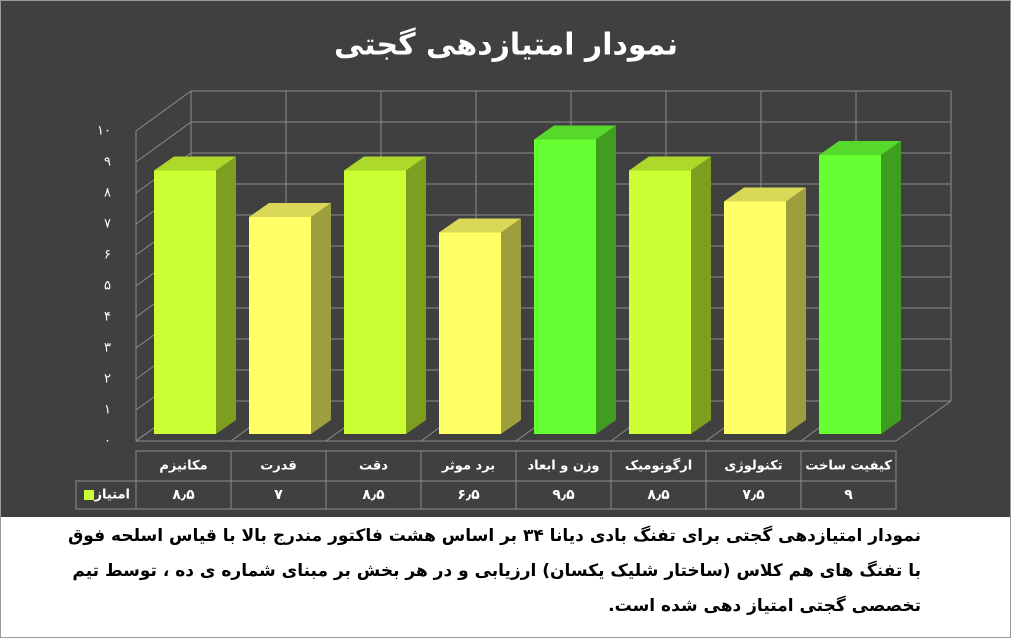 The height and width of the screenshot is (638, 1011). Describe the element at coordinates (107, 224) in the screenshot. I see `y-tick-label: ۷` at that location.